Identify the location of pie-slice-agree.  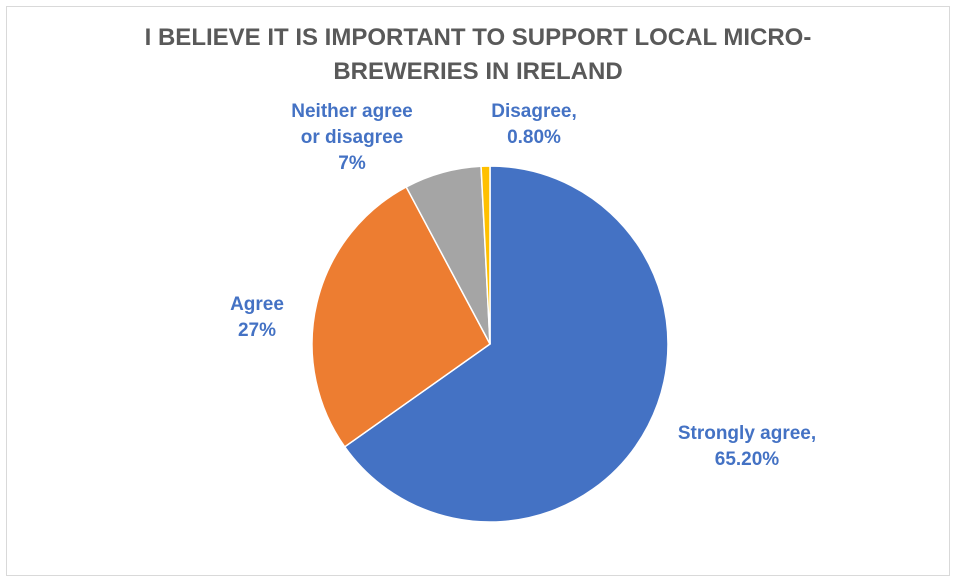
(401, 316).